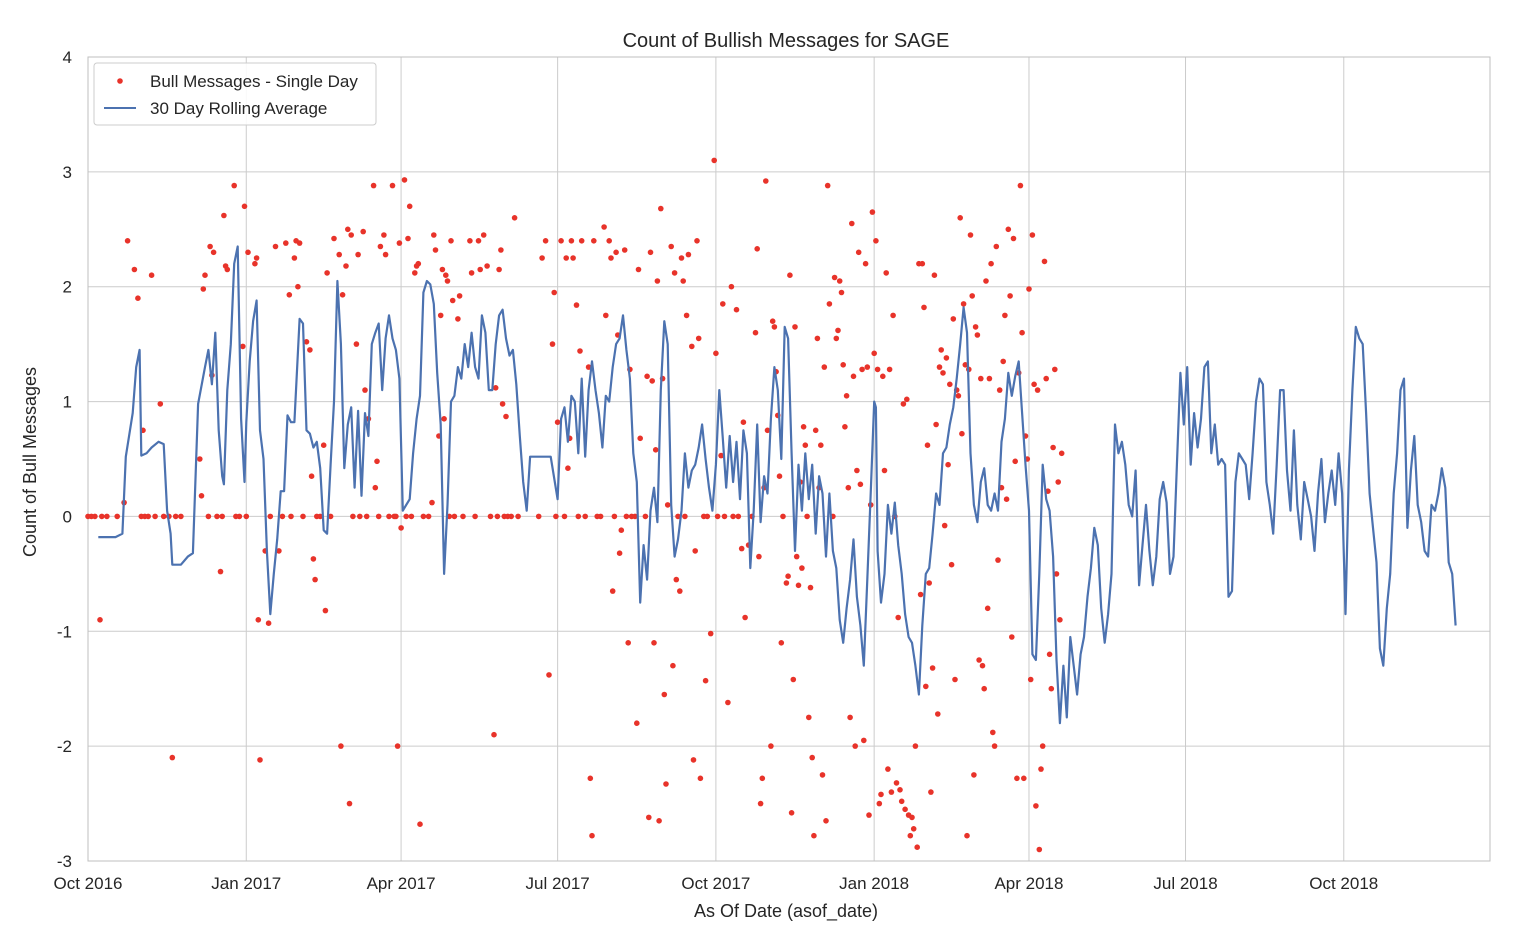 This screenshot has height=932, width=1516. Describe the element at coordinates (88, 883) in the screenshot. I see `x-tick-label: Oct 2016` at that location.